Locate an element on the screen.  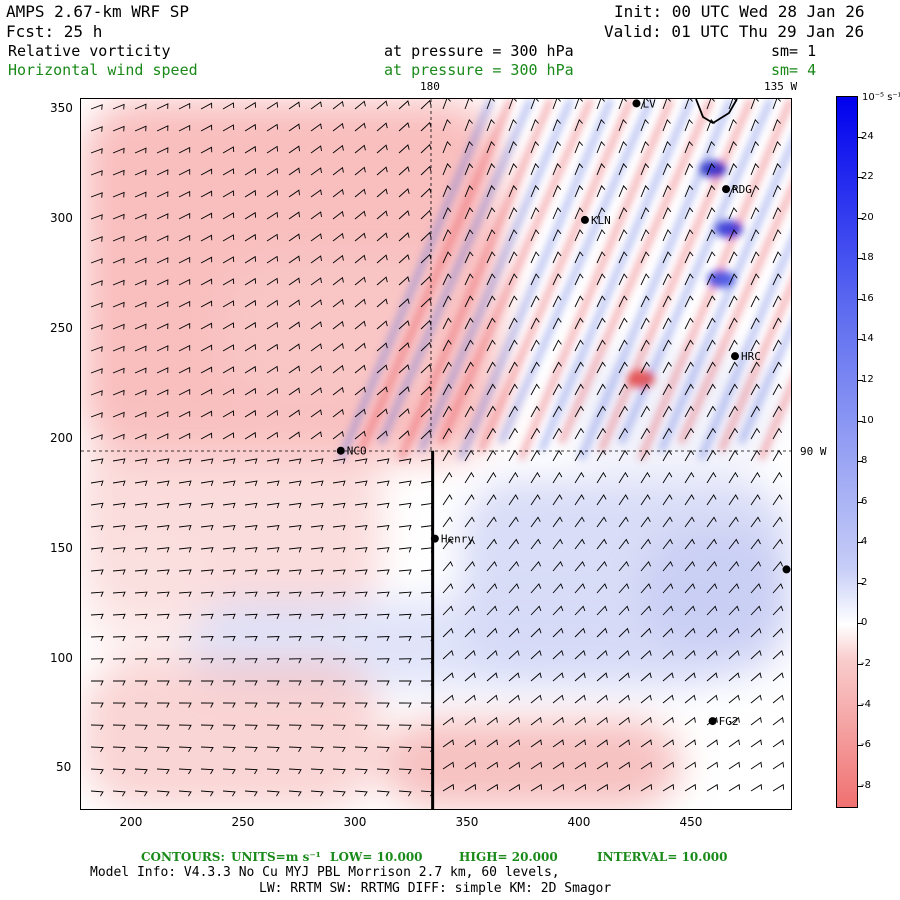
colorbar-label: -6 is located at coordinates (866, 745).